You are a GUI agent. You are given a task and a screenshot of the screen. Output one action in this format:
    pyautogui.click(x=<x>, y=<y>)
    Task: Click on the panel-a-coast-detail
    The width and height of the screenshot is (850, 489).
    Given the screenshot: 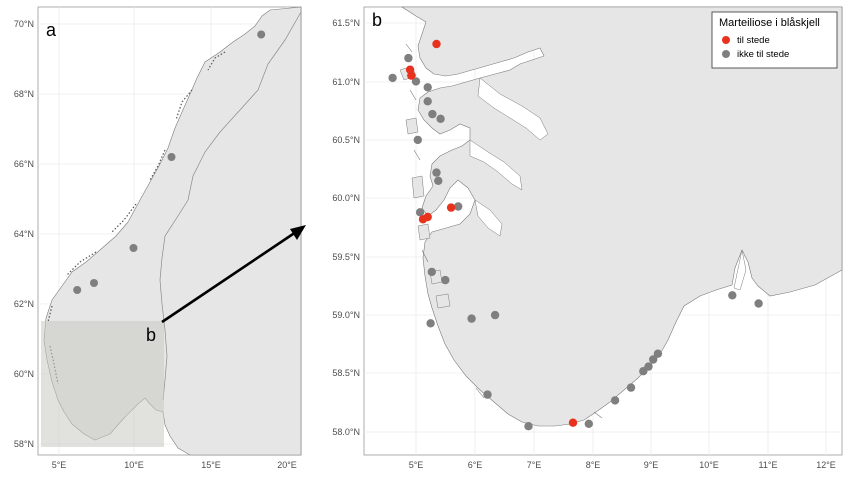 What is the action you would take?
    pyautogui.click(x=136, y=218)
    